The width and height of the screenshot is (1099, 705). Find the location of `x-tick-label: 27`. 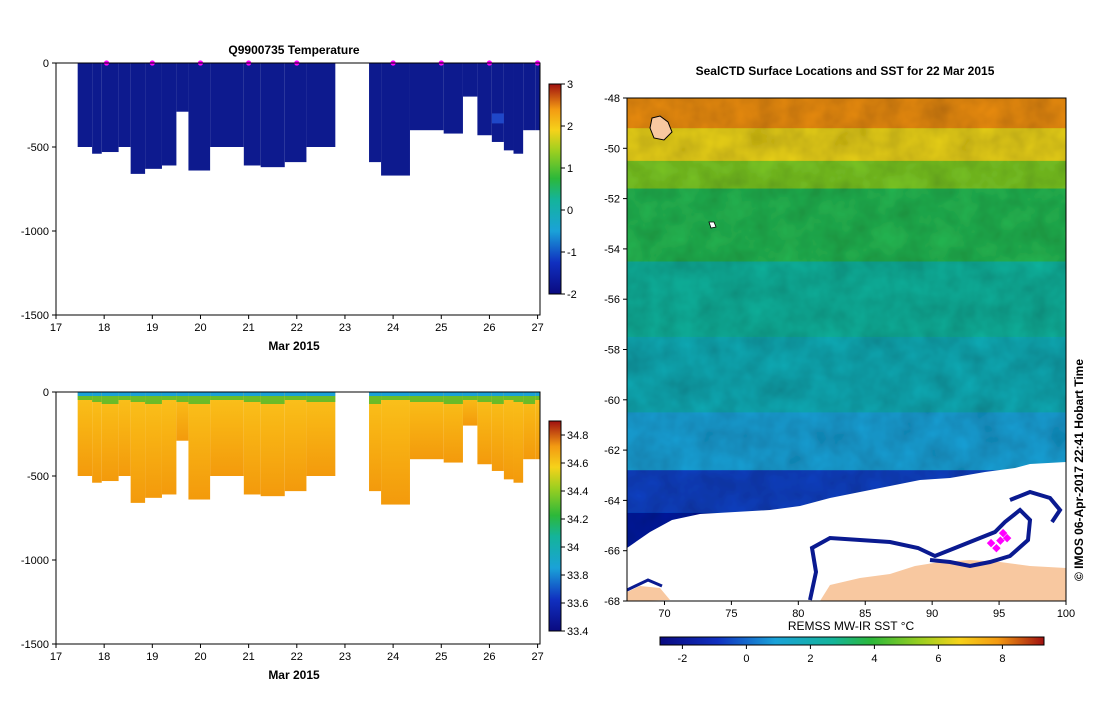

x-tick-label: 27 is located at coordinates (537, 328).